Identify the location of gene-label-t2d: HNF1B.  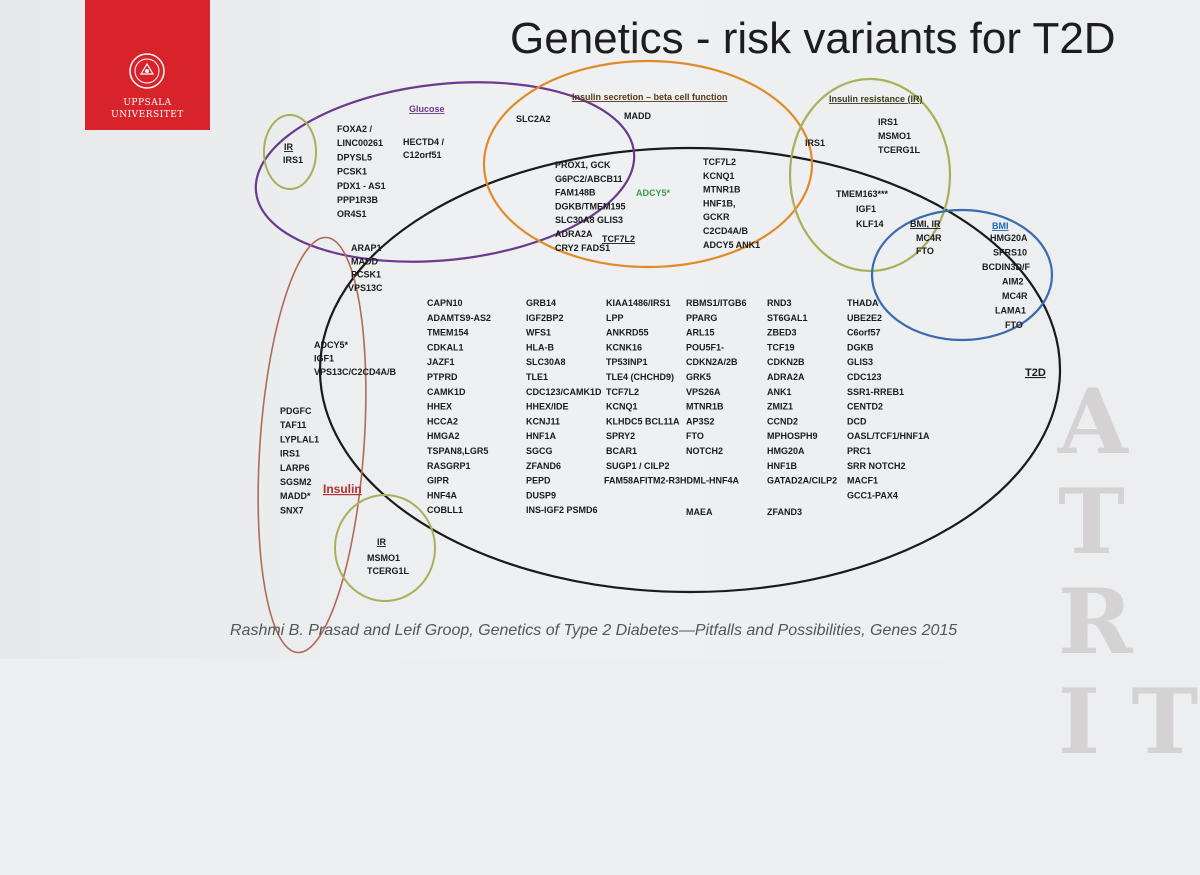
(782, 466).